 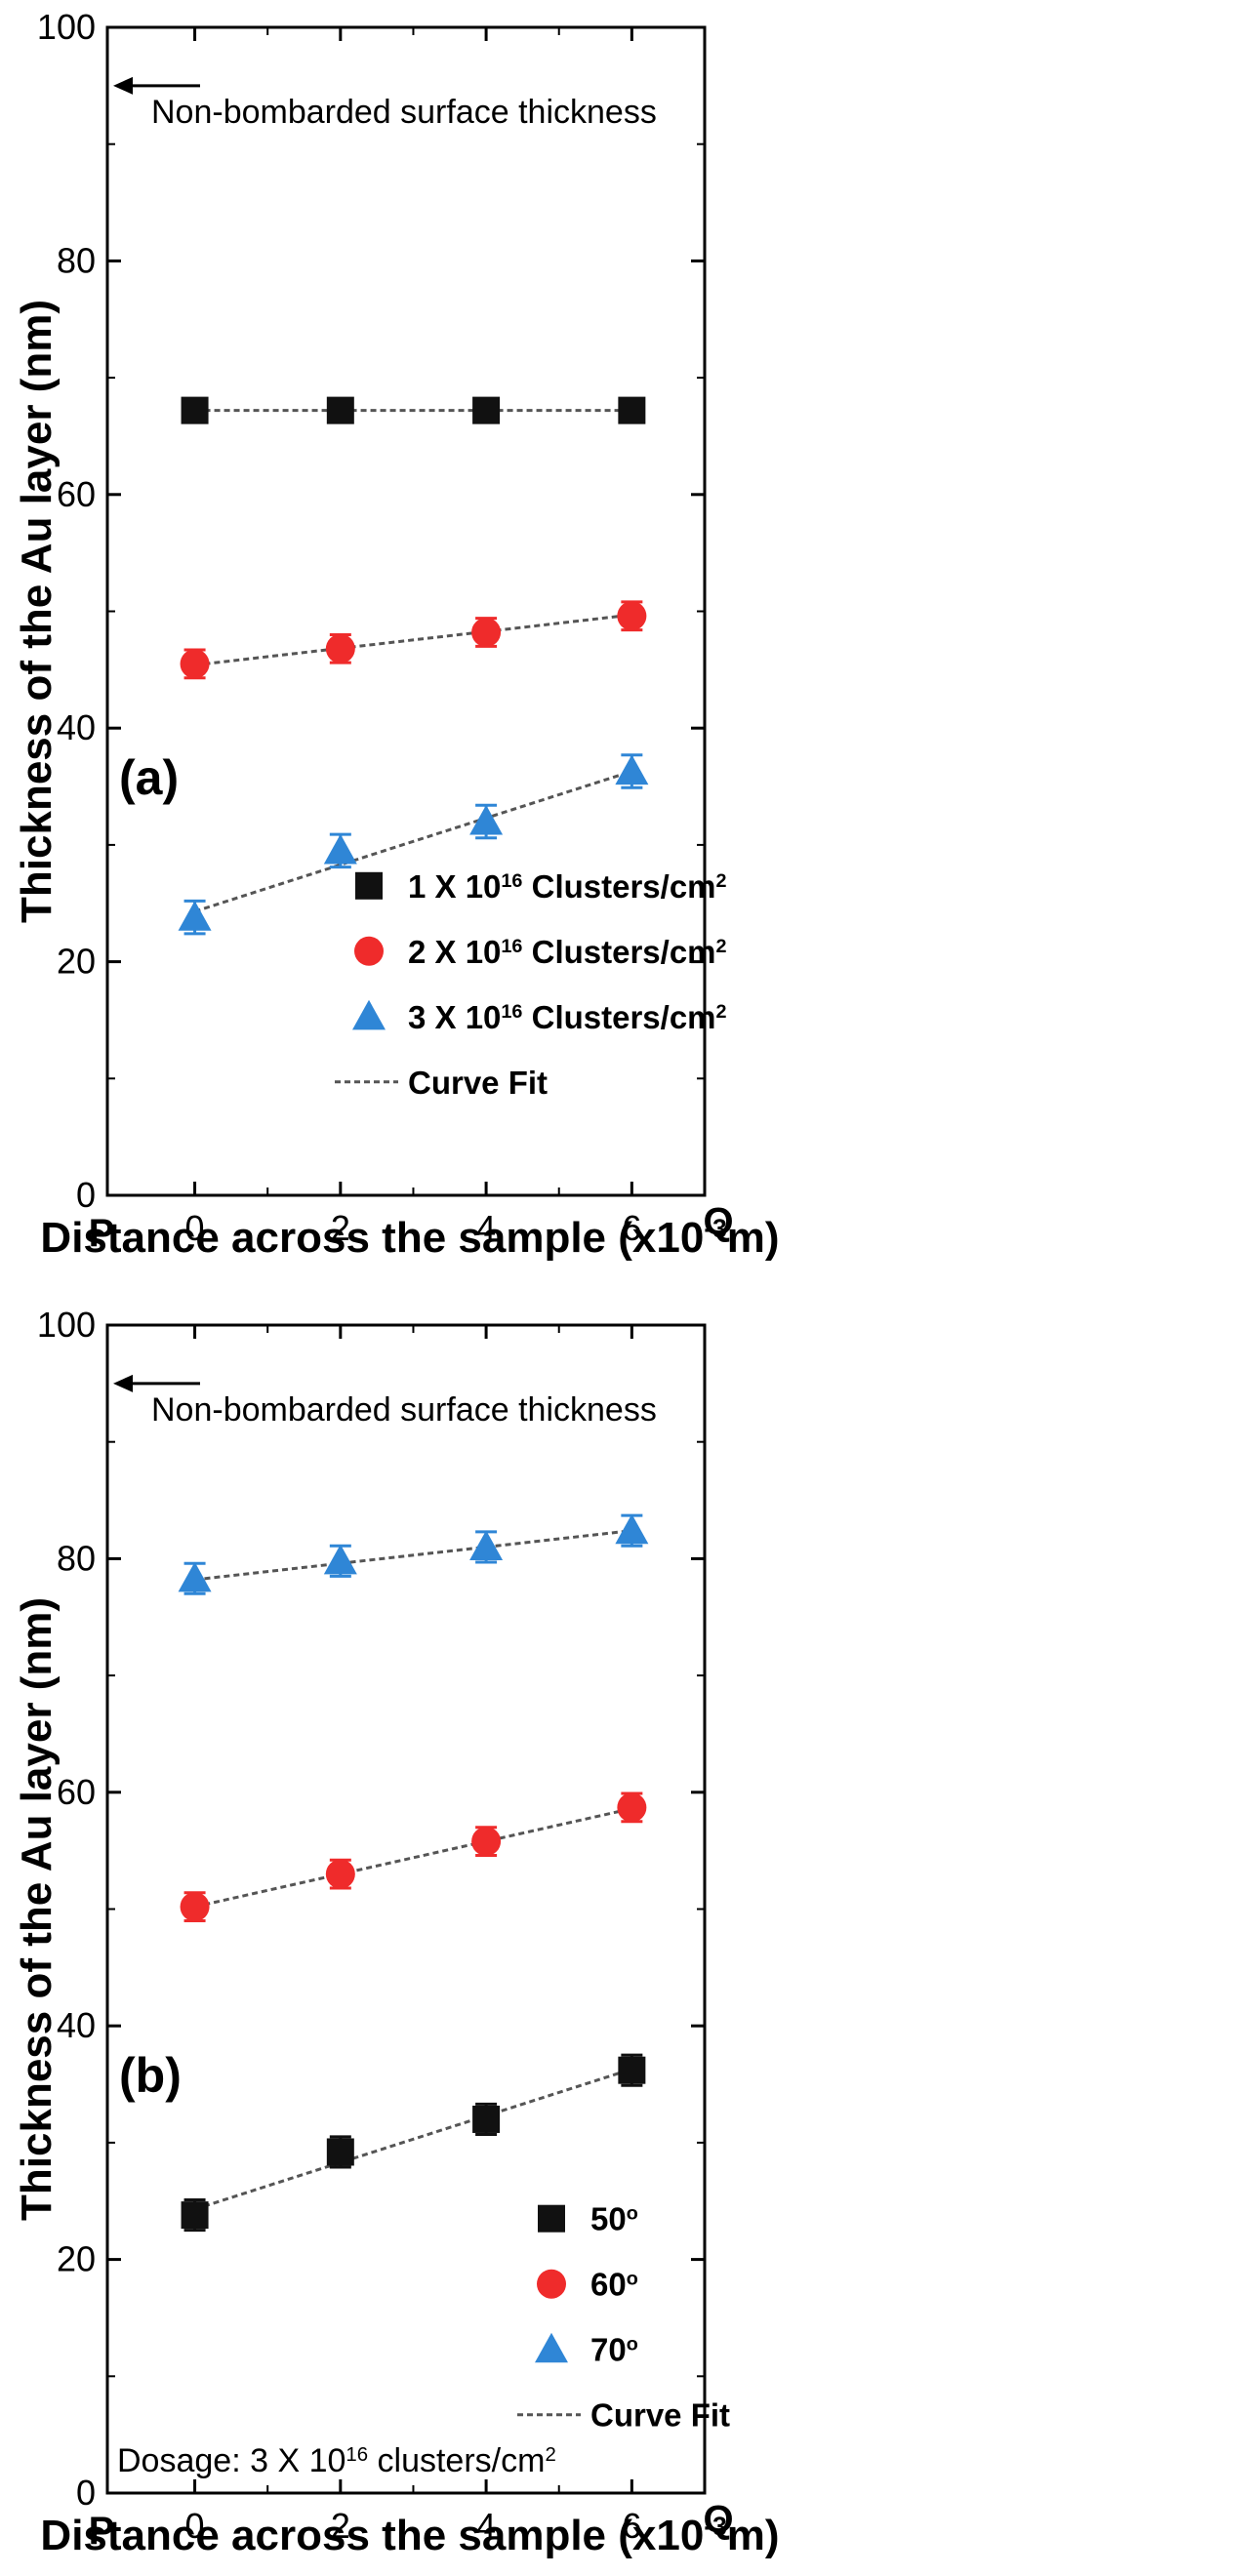 What do you see at coordinates (567, 886) in the screenshot?
I see `legend-label: 1 X 1016 Clusters/cm2` at bounding box center [567, 886].